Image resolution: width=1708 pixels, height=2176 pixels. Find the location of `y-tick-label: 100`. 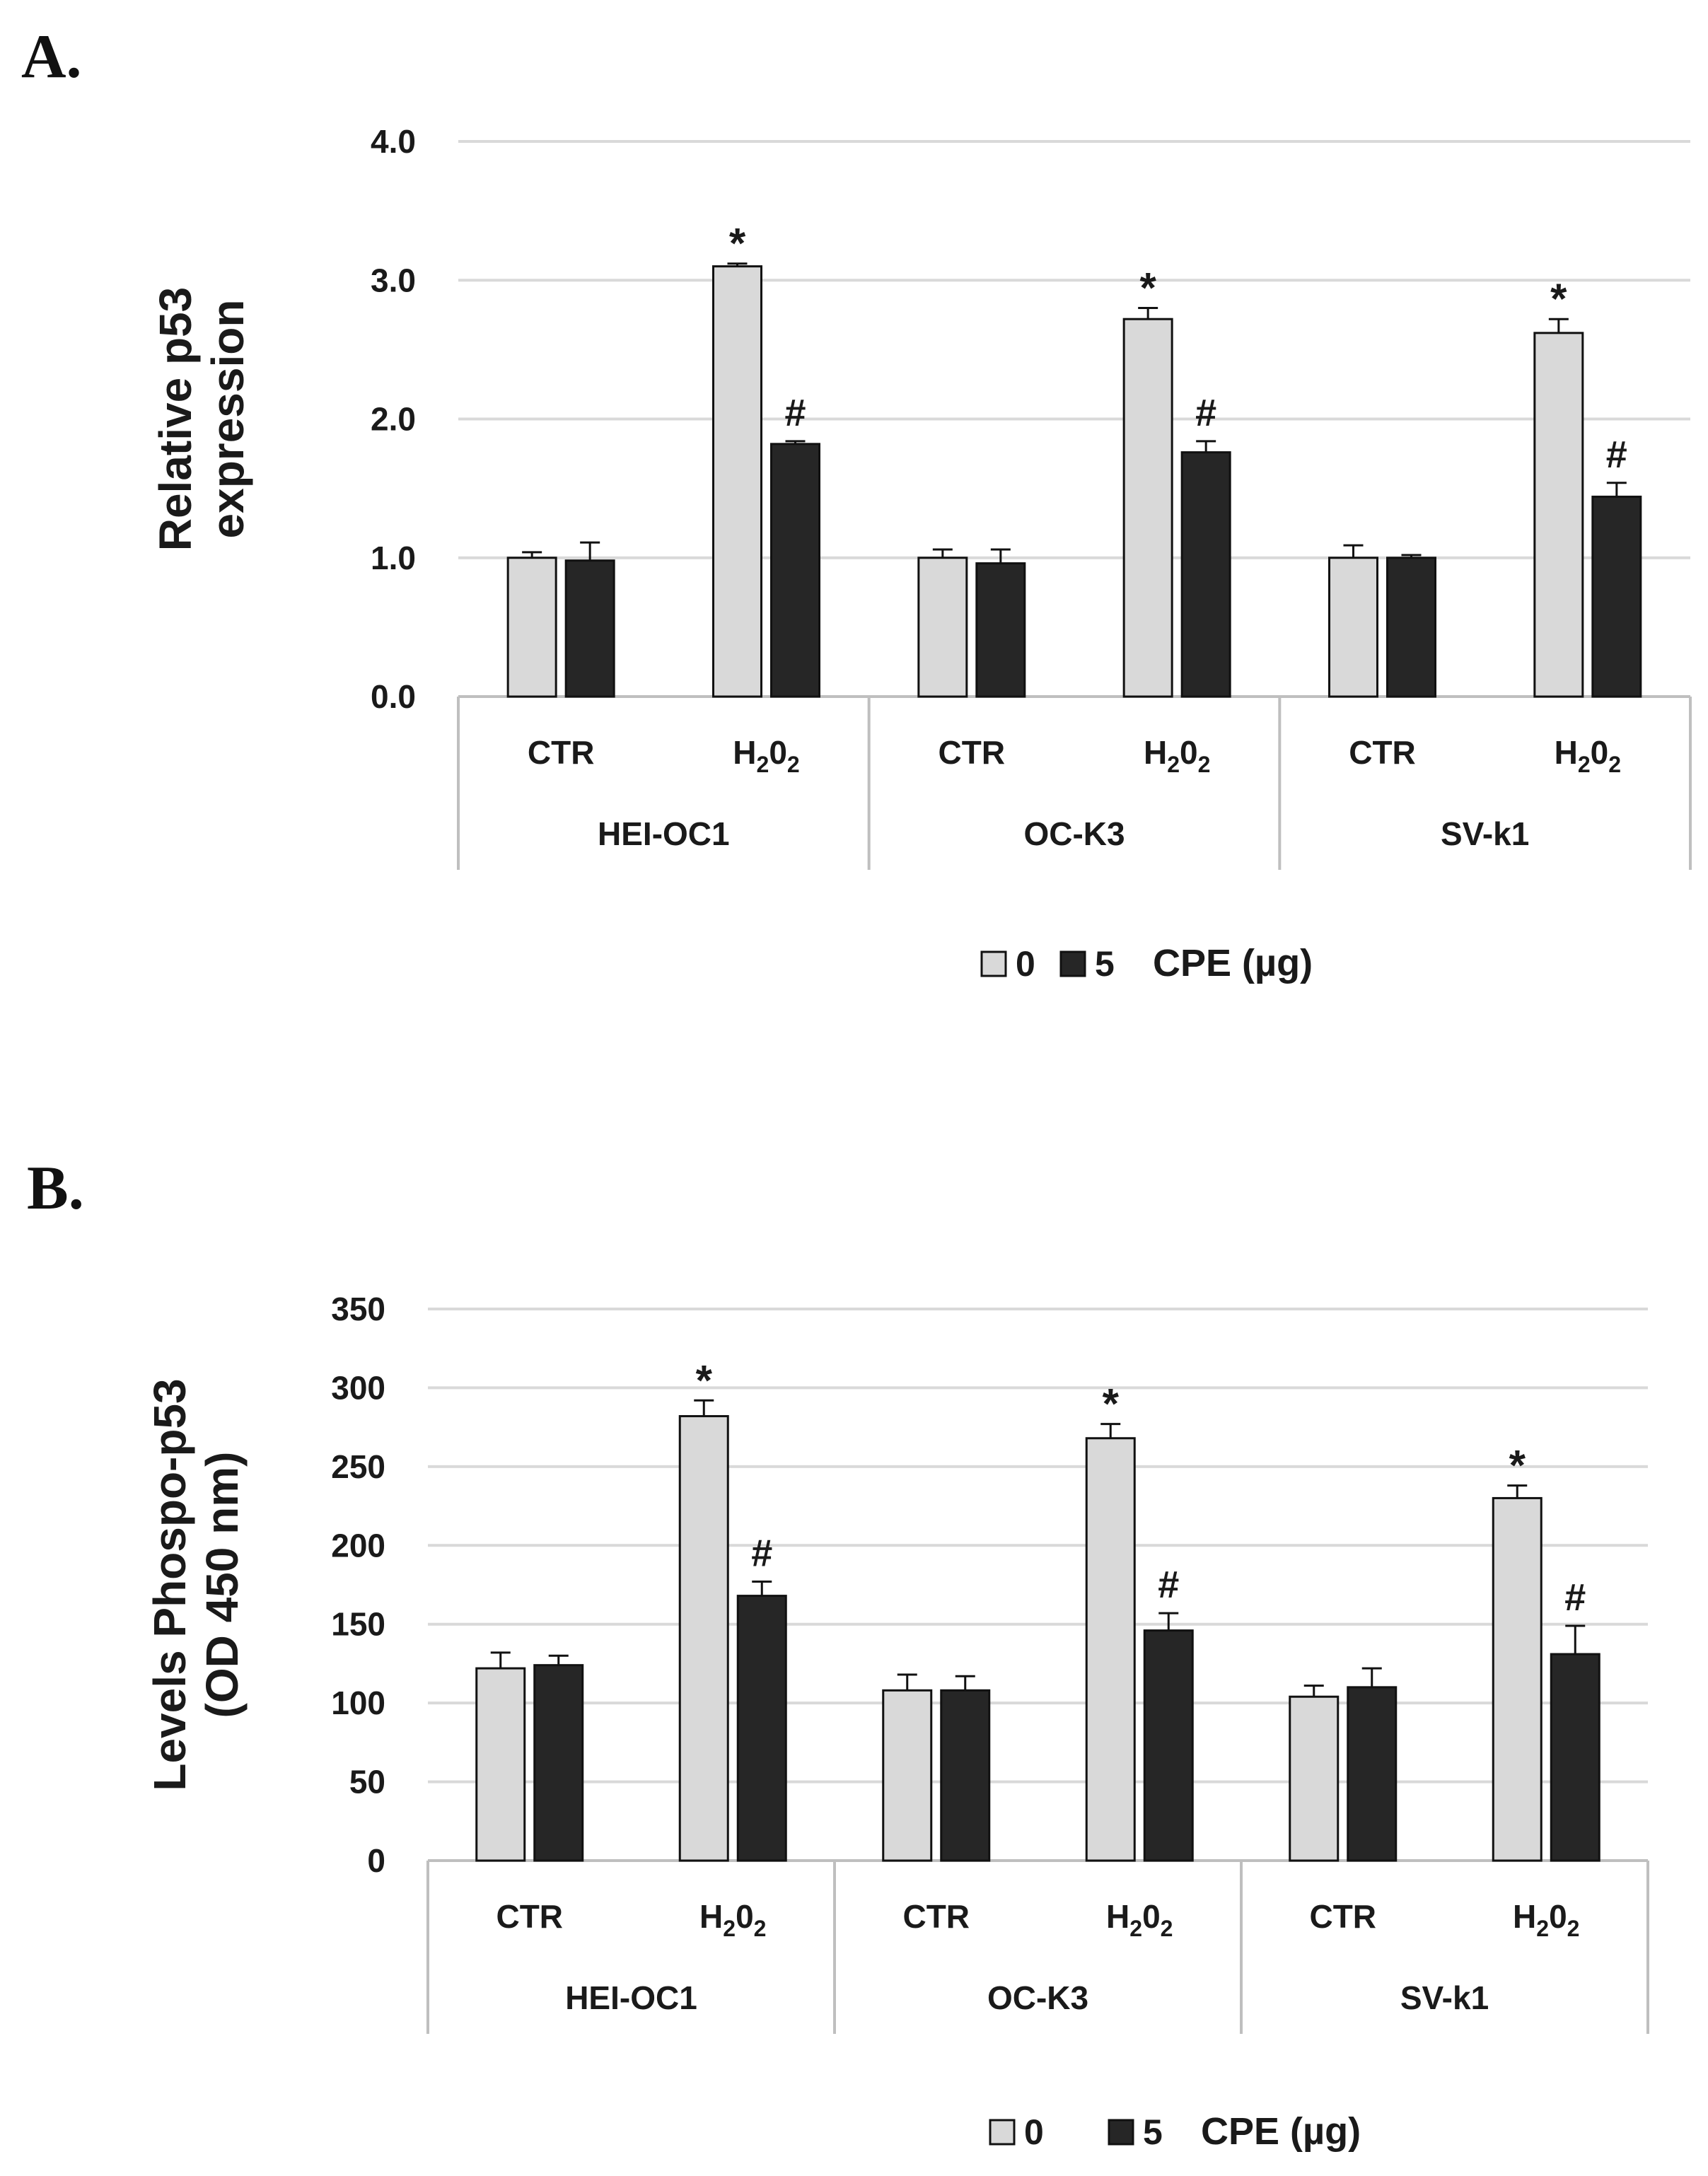

y-tick-label: 100 is located at coordinates (358, 1703).